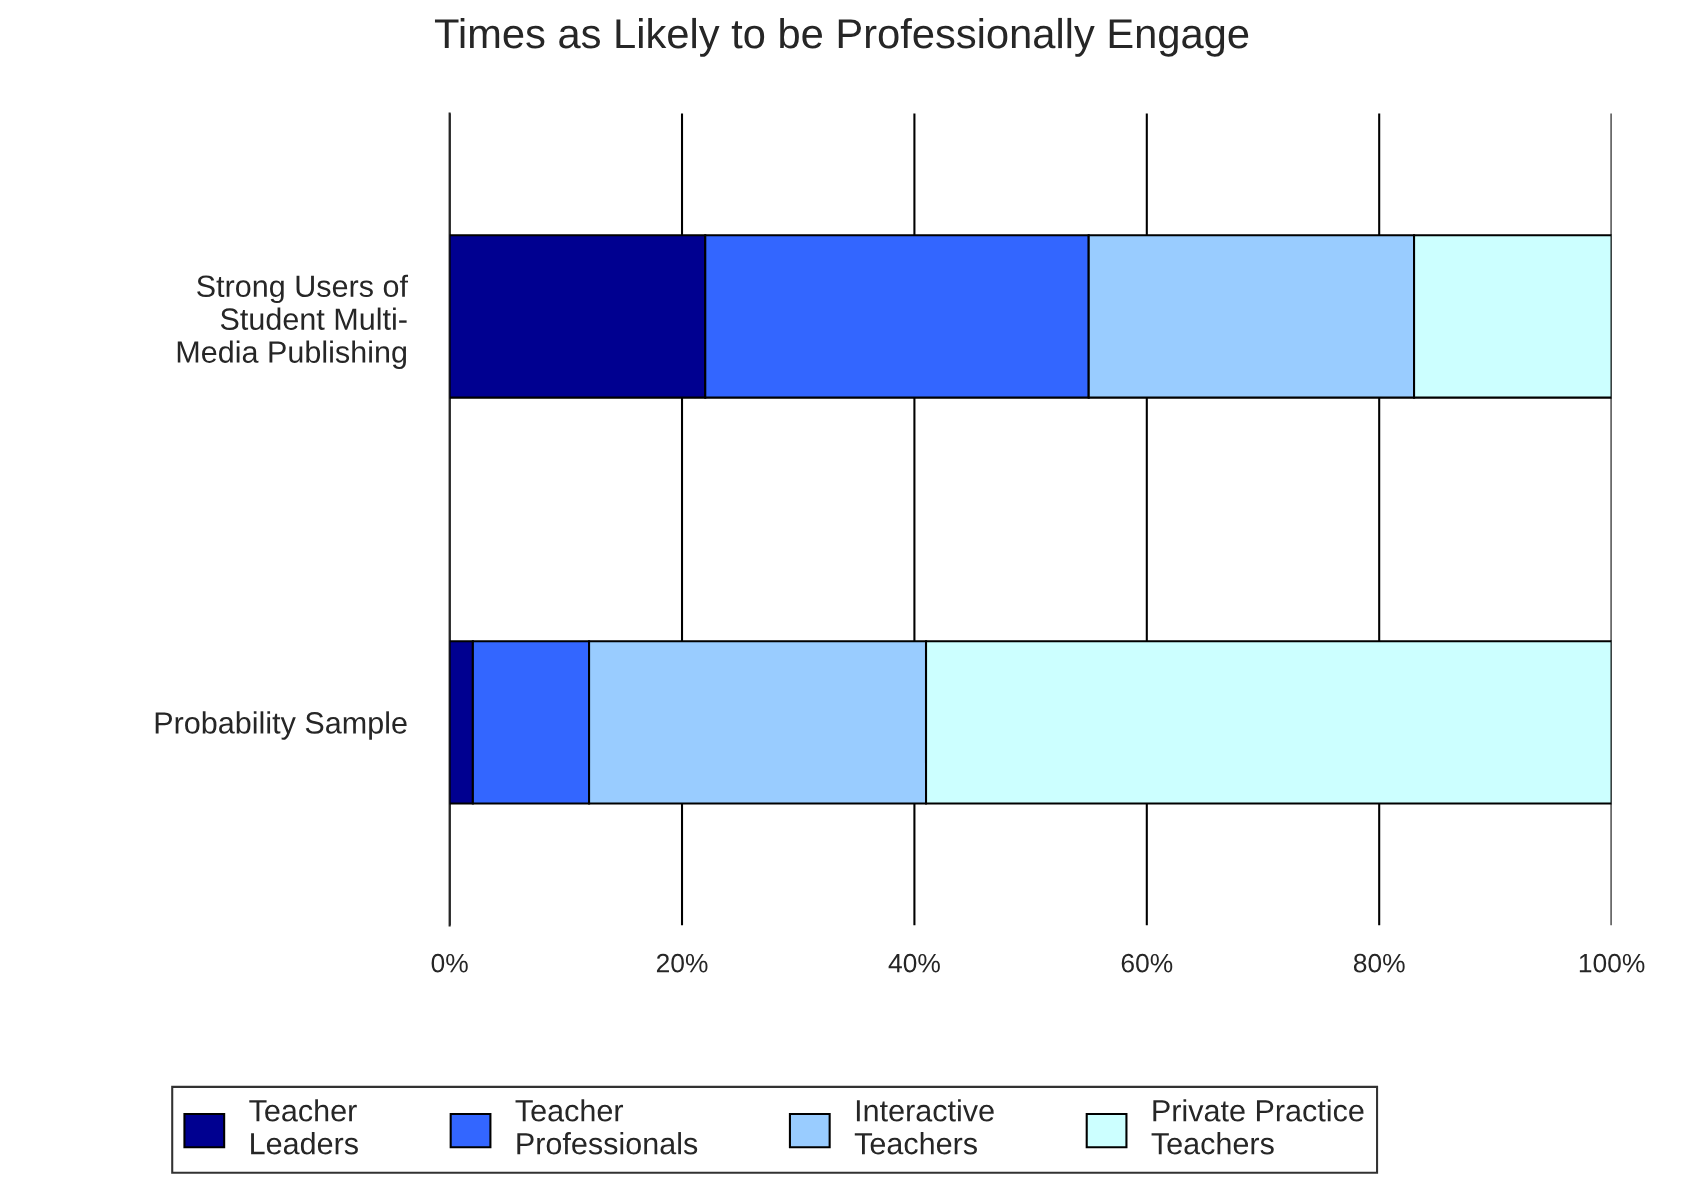  I want to click on x-tick-label: 20%, so click(682, 963).